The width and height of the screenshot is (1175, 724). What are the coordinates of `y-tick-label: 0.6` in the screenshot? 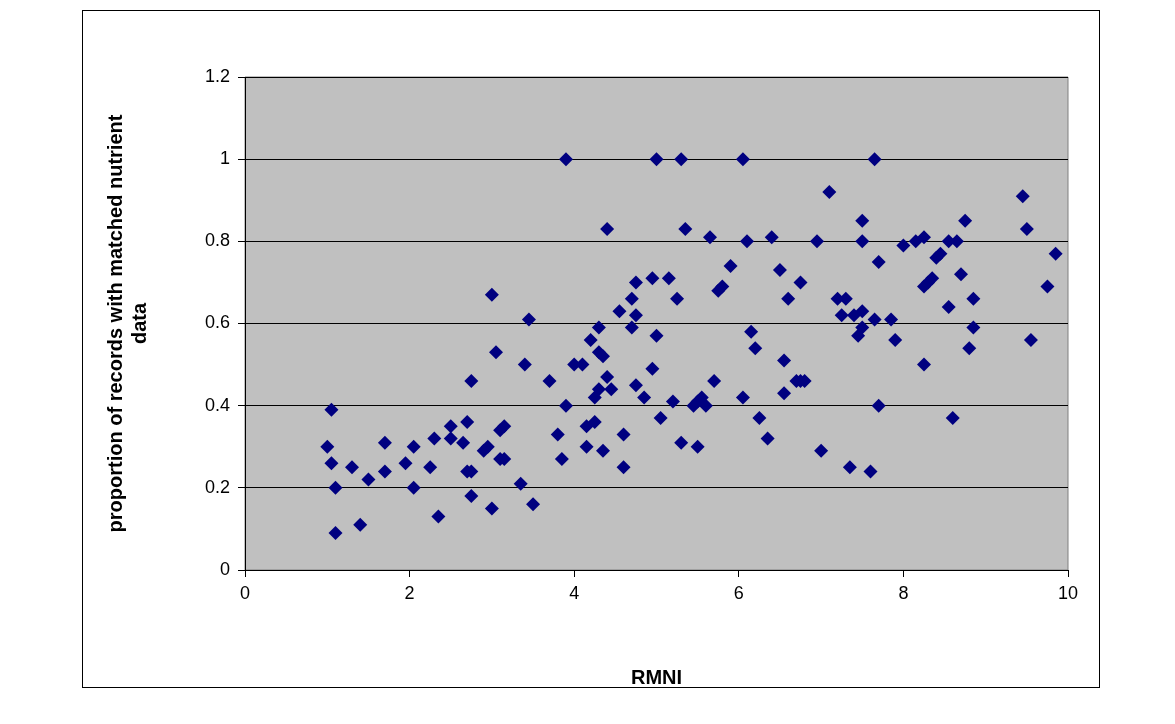 It's located at (217, 322).